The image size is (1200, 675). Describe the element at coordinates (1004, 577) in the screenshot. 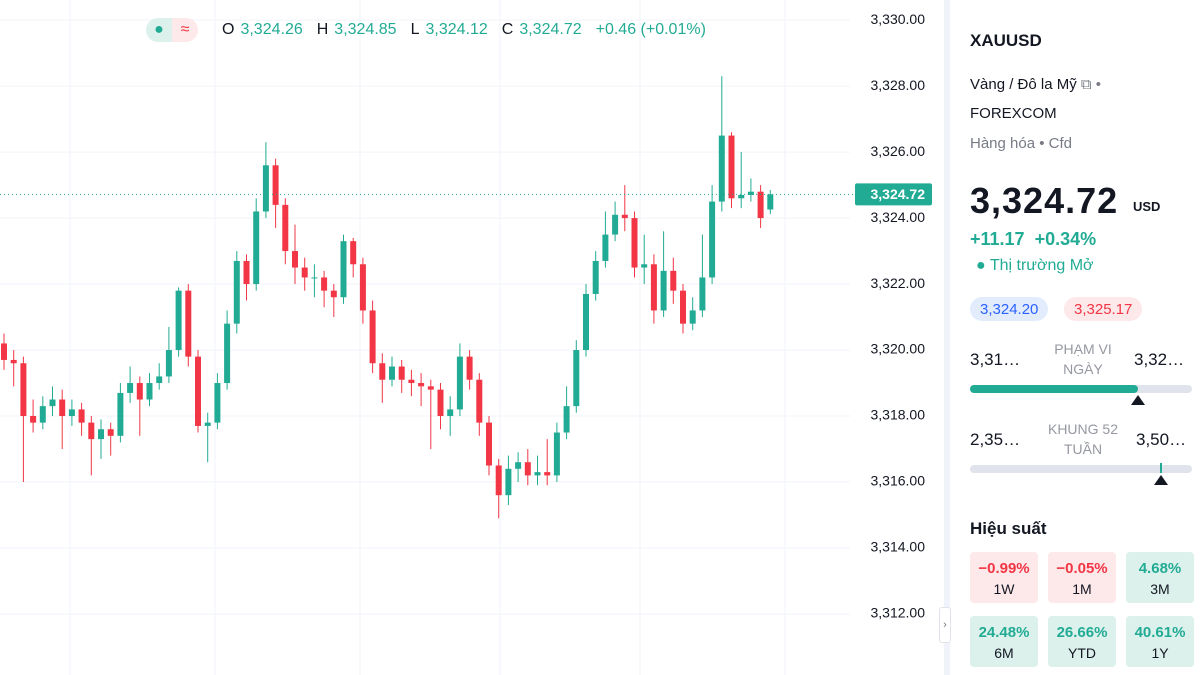

I see `performance-cell: −0.99% 1W` at that location.